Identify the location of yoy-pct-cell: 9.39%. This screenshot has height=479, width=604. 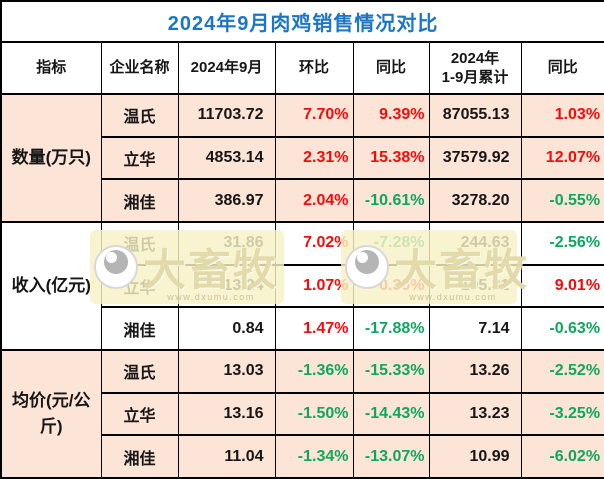
(391, 115).